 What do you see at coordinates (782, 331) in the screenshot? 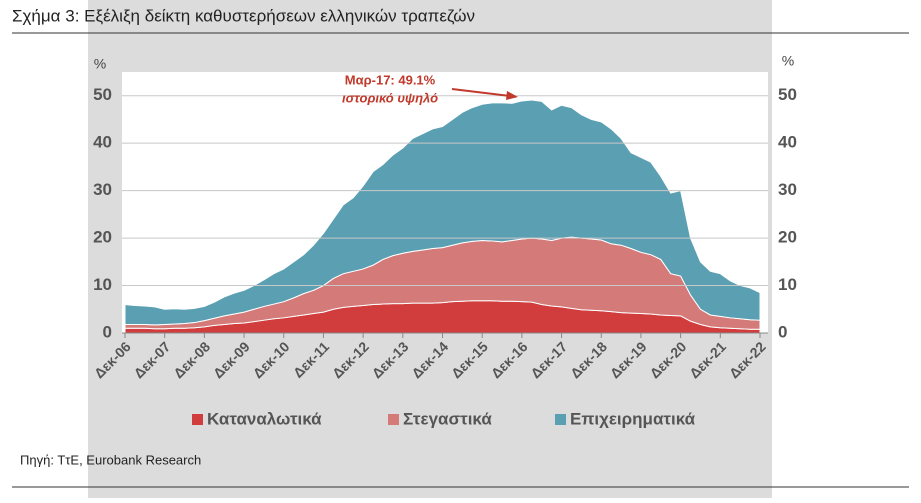
I see `y2-tick-label: 0` at bounding box center [782, 331].